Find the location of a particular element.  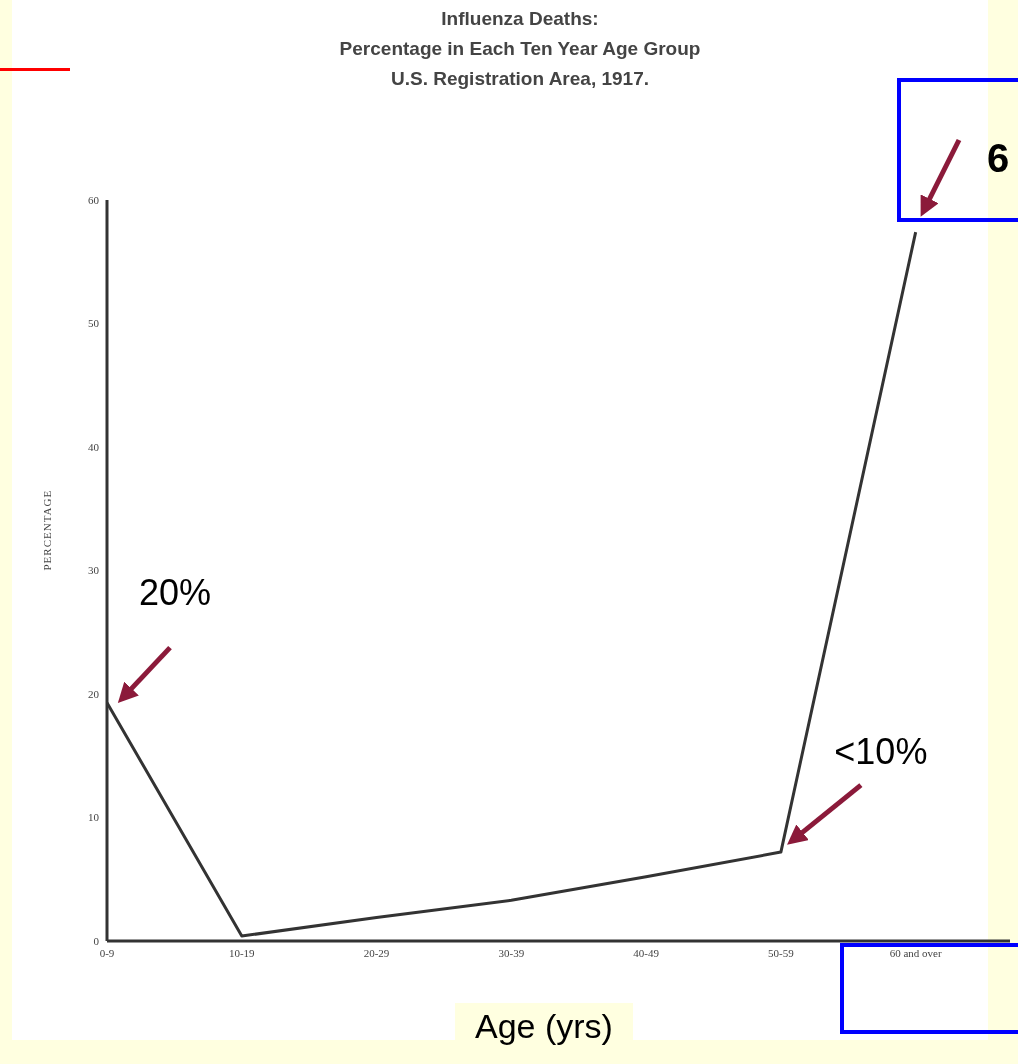

x-tick-label: 20-29 is located at coordinates (376, 952).